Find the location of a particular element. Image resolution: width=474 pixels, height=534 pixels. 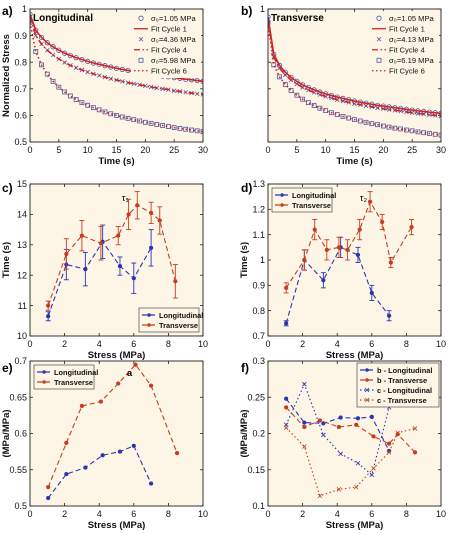

y-tick-label: 0.8 is located at coordinates (258, 311).